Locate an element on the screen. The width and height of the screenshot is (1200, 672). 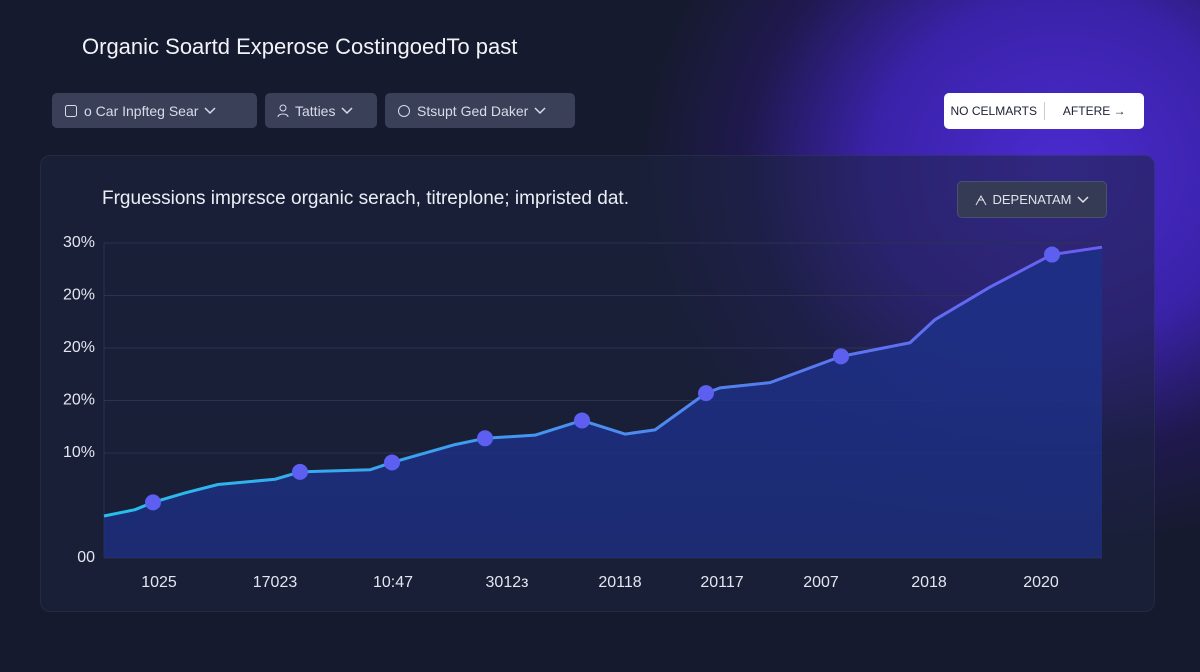
action-button: NO CELMARTS is located at coordinates (993, 111).